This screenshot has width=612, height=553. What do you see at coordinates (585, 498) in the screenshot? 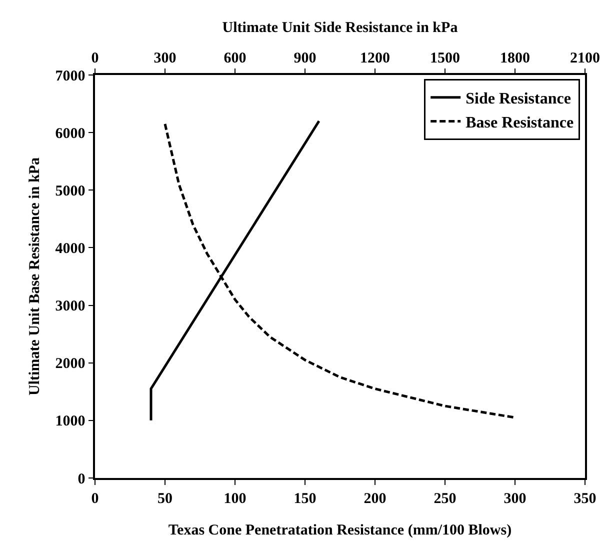
I see `x-tick-label: 350` at bounding box center [585, 498].